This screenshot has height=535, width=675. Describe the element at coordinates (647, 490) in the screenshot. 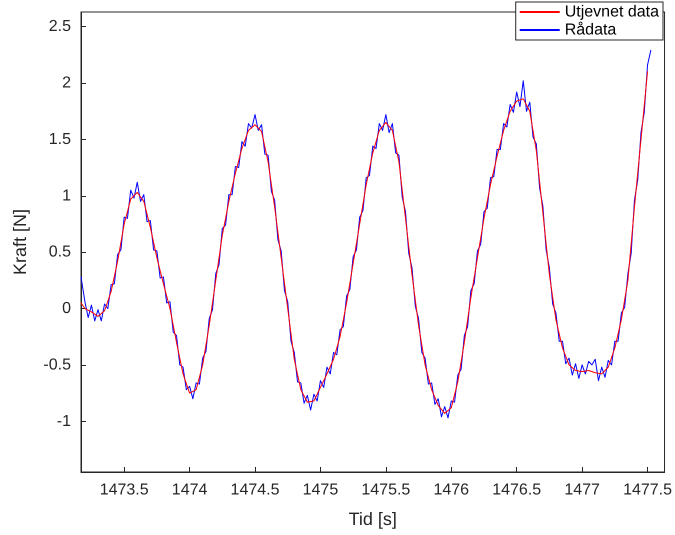

I see `x-tick-label: 1477.5` at that location.